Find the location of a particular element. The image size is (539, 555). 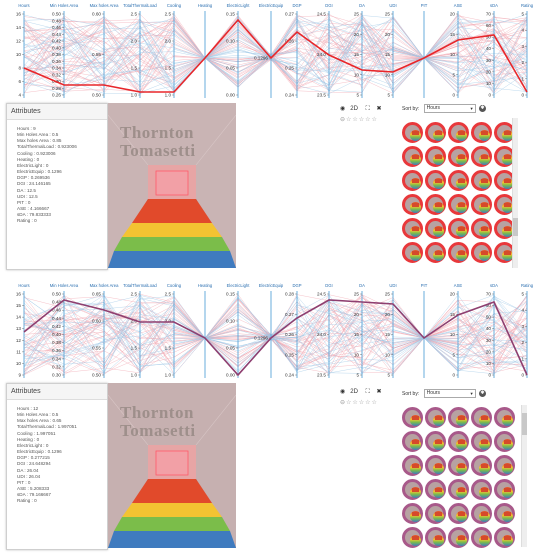

tick-label: 0.50 is located at coordinates (96, 95).